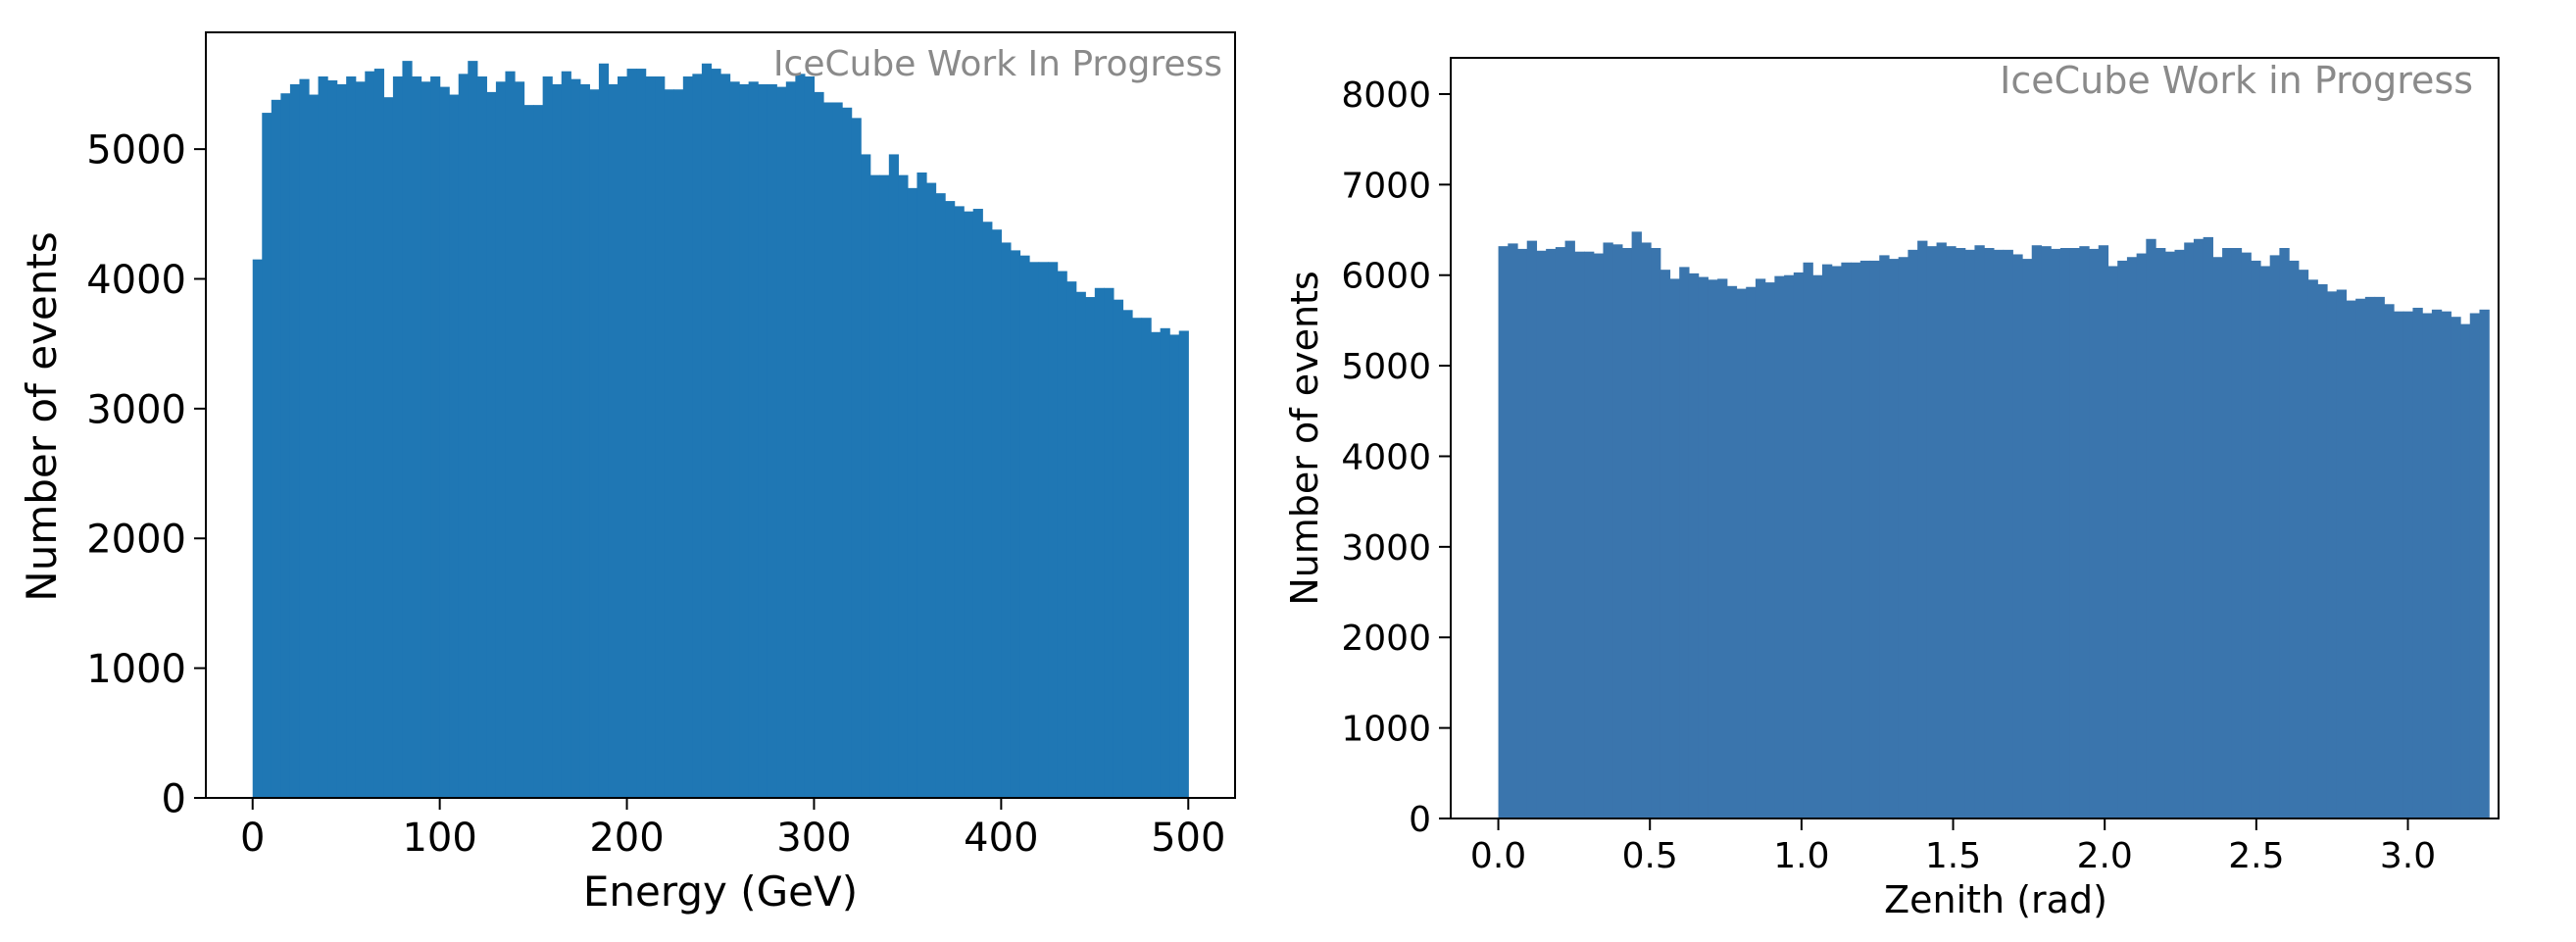 This screenshot has width=2576, height=942. I want to click on energy-x-tick-label: 100, so click(439, 839).